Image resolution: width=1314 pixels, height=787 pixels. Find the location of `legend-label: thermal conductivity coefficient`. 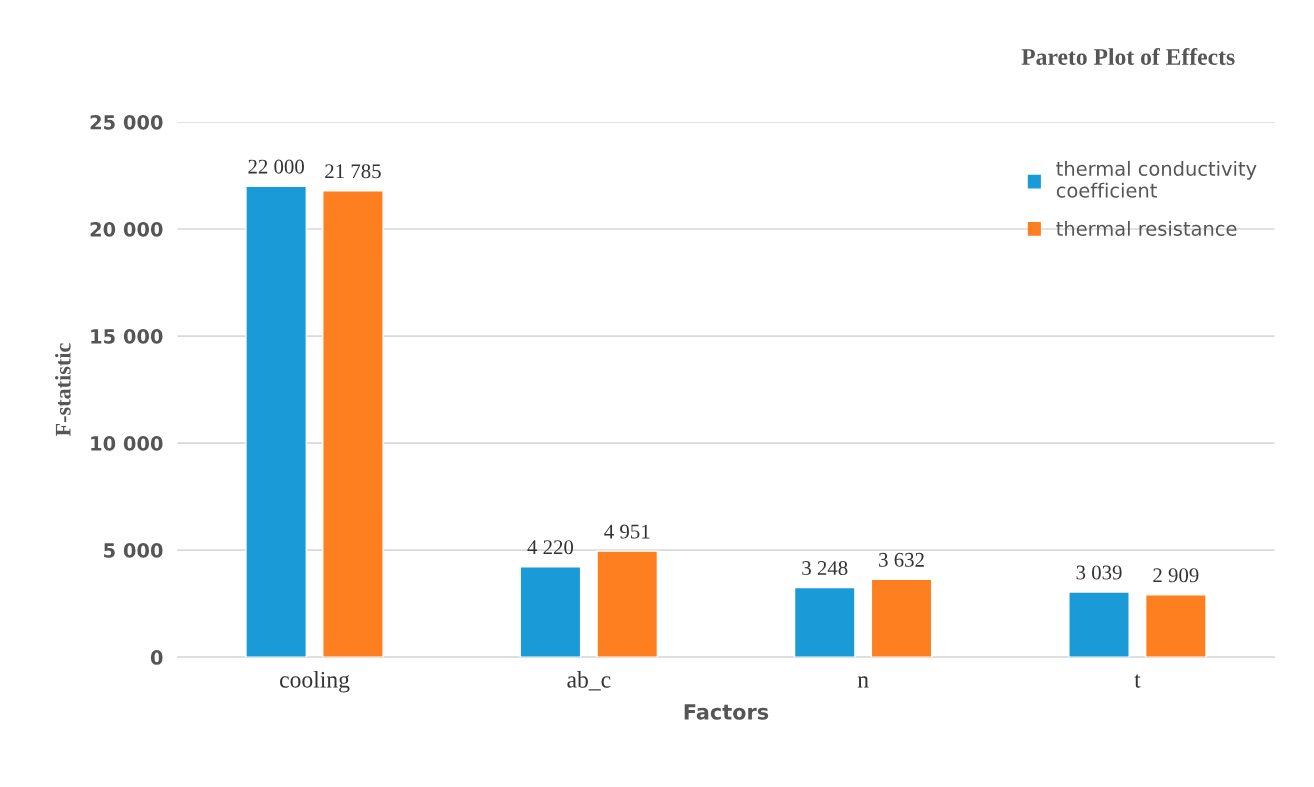

legend-label: thermal conductivity coefficient is located at coordinates (1156, 179).